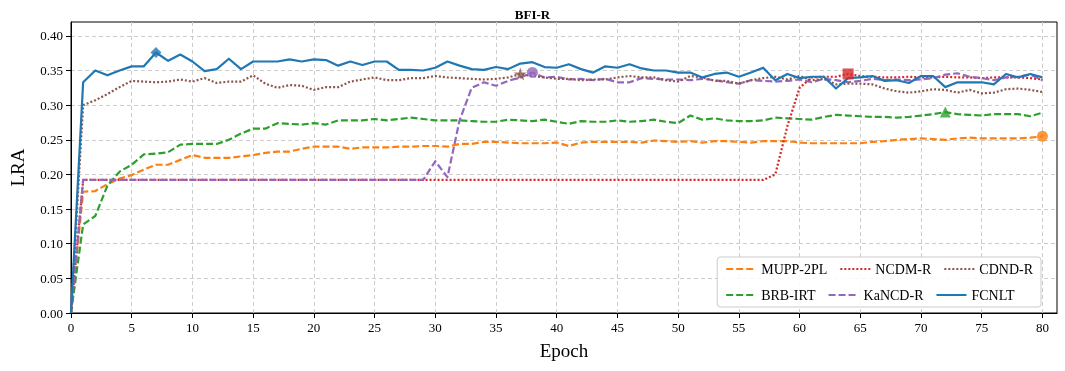 The image size is (1065, 371). Describe the element at coordinates (617, 327) in the screenshot. I see `x-tick-label: 45` at that location.